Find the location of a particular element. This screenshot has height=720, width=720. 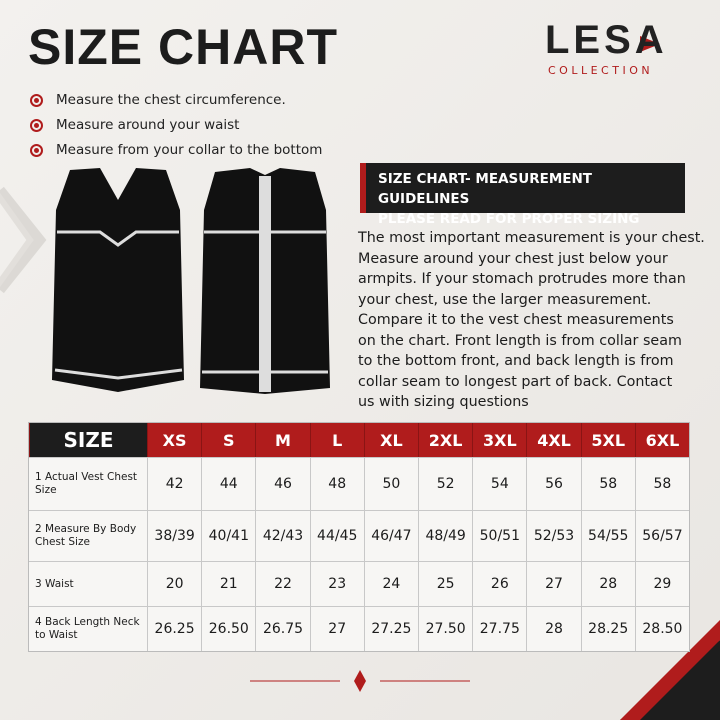

heading-line: SIZE CHART- MEASUREMENT GUIDELINES is located at coordinates (485, 189).